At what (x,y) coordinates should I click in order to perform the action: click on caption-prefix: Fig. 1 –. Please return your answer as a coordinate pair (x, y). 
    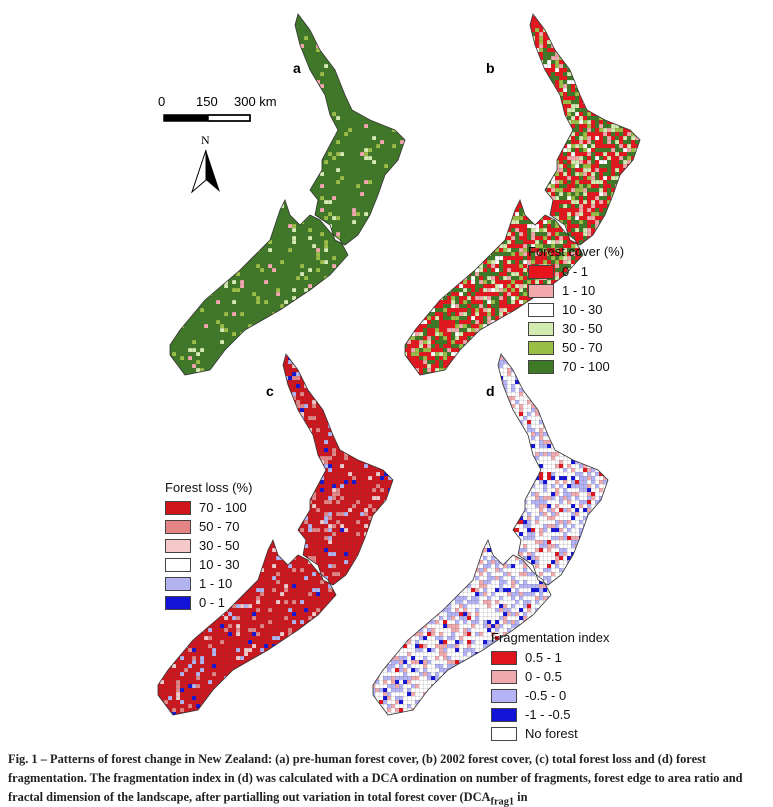
    Looking at the image, I should click on (29, 759).